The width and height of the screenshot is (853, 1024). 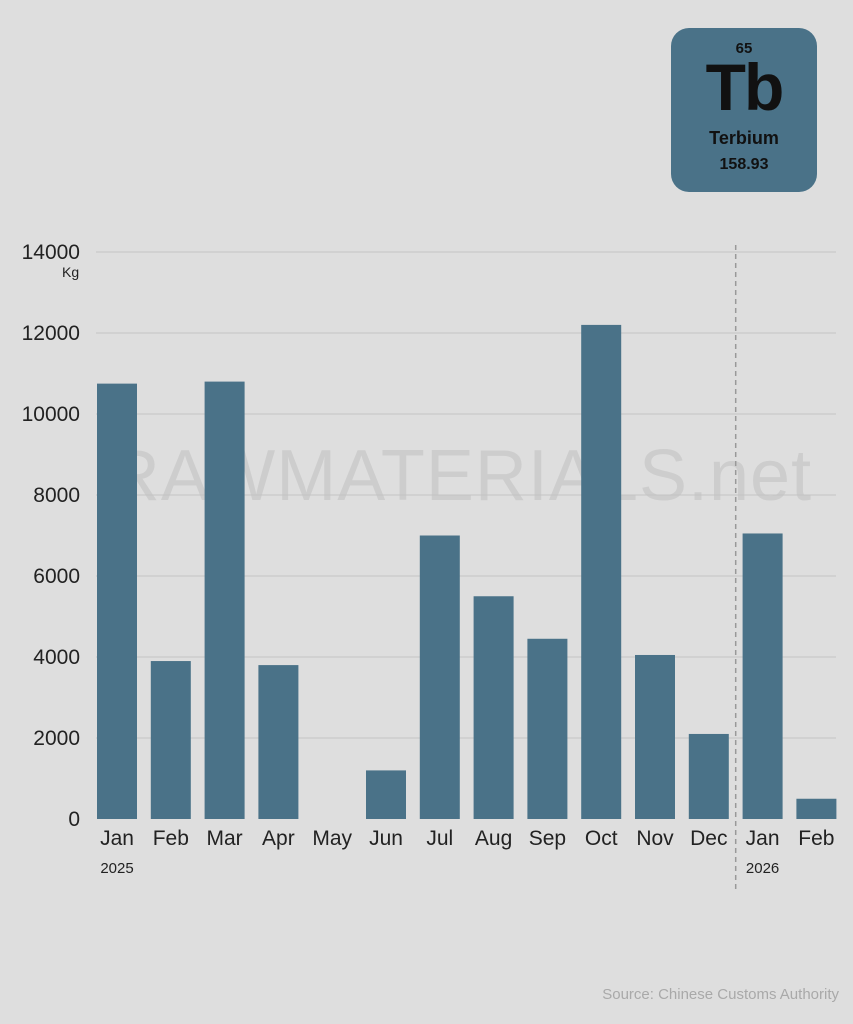 I want to click on x-tick-label: Dec, so click(x=708, y=838).